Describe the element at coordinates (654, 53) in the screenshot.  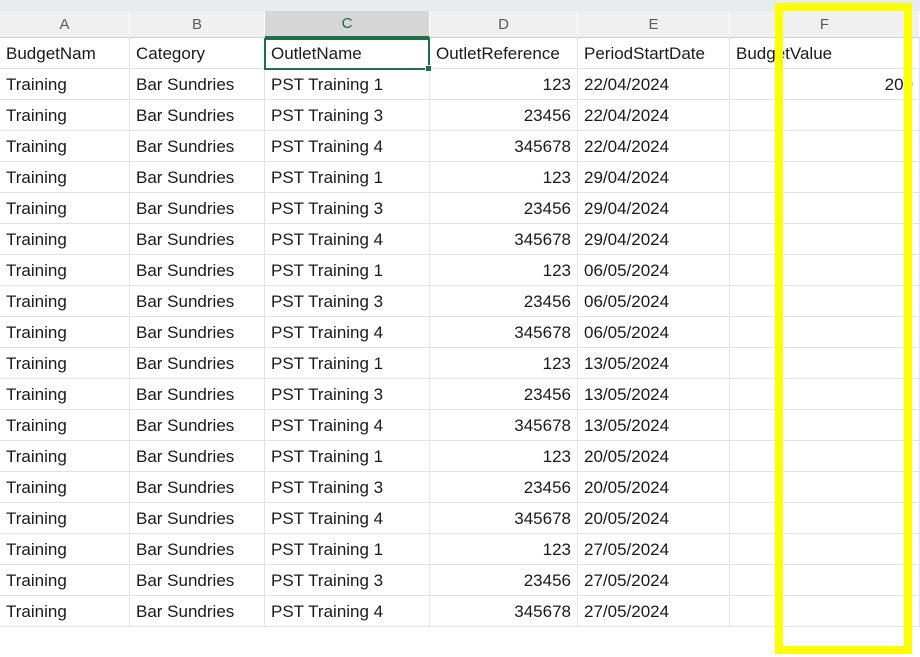
I see `header-cell-period-start-date: PeriodStartDate` at that location.